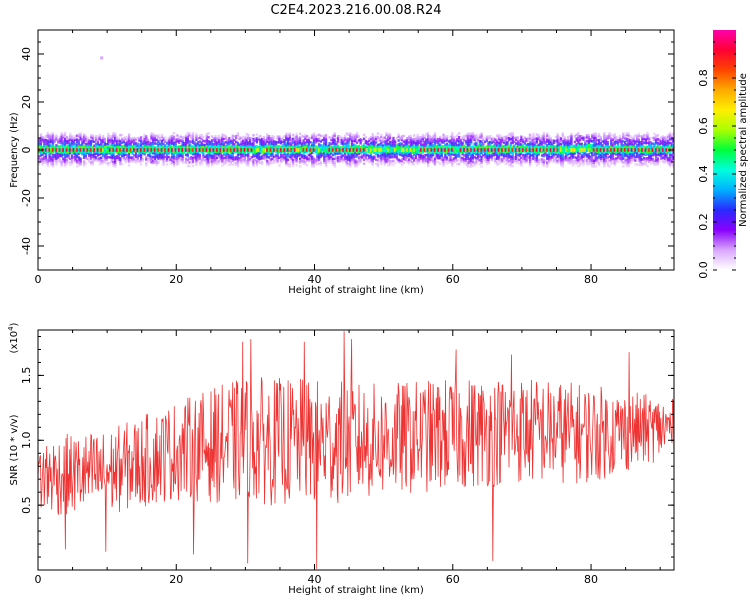  What do you see at coordinates (343, 150) in the screenshot?
I see `heat-cell-peak` at bounding box center [343, 150].